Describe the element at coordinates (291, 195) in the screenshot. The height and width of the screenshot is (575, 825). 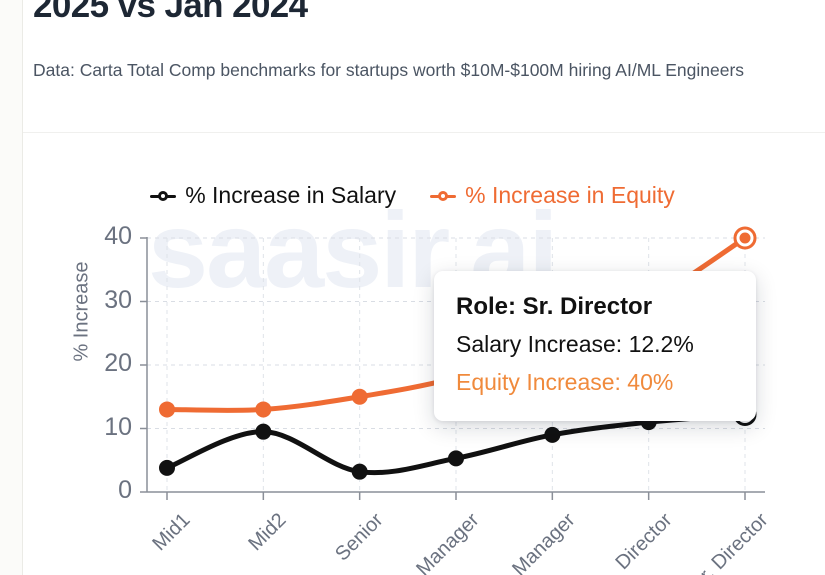
I see `legend-label-salary: % Increase in Salary` at that location.